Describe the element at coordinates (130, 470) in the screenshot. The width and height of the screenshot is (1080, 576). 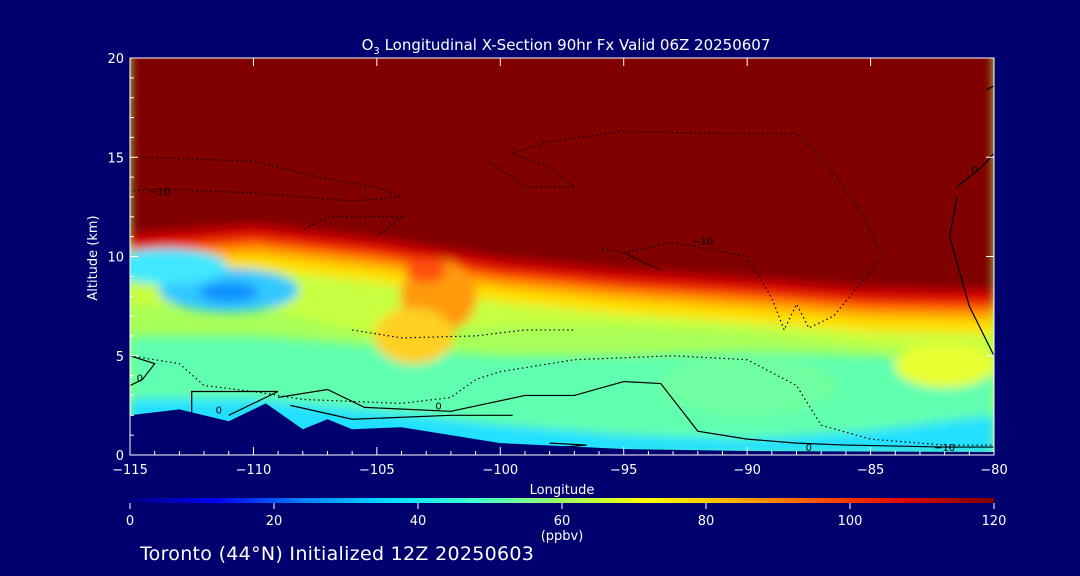
I see `x-tick-label: −115` at that location.